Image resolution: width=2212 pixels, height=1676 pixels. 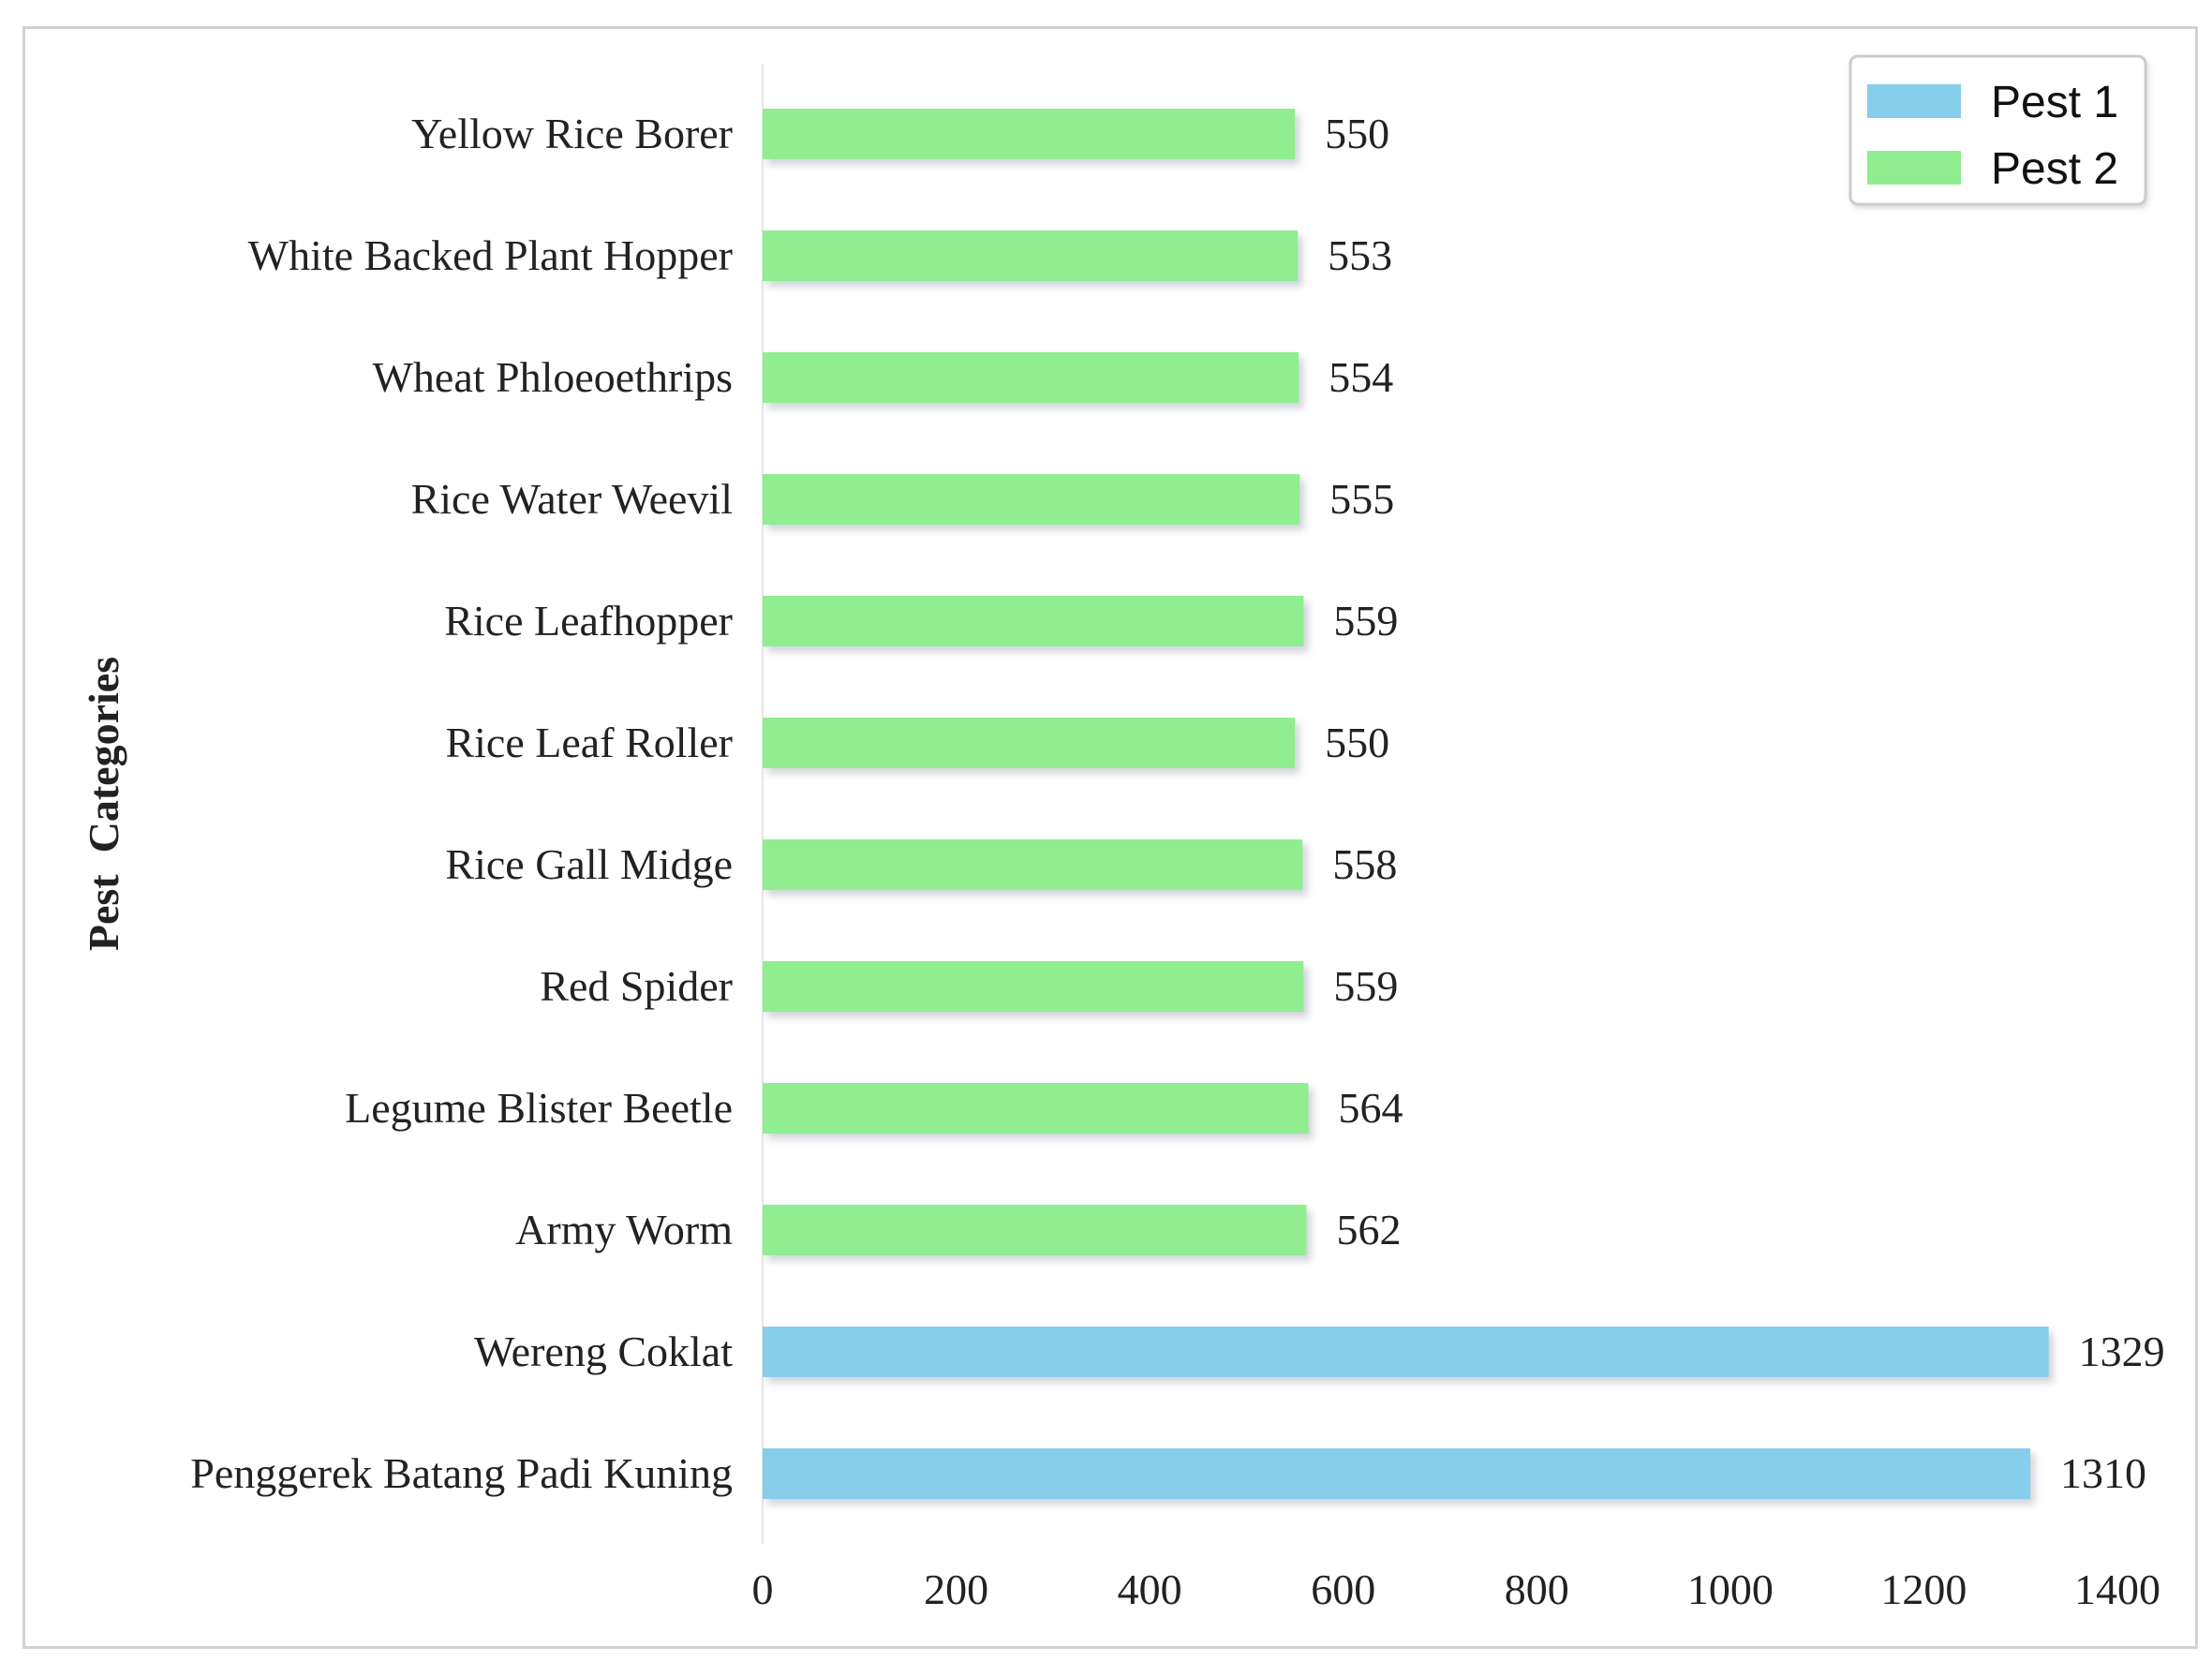 I want to click on legend: Pest 1 Pest 2, so click(x=1997, y=130).